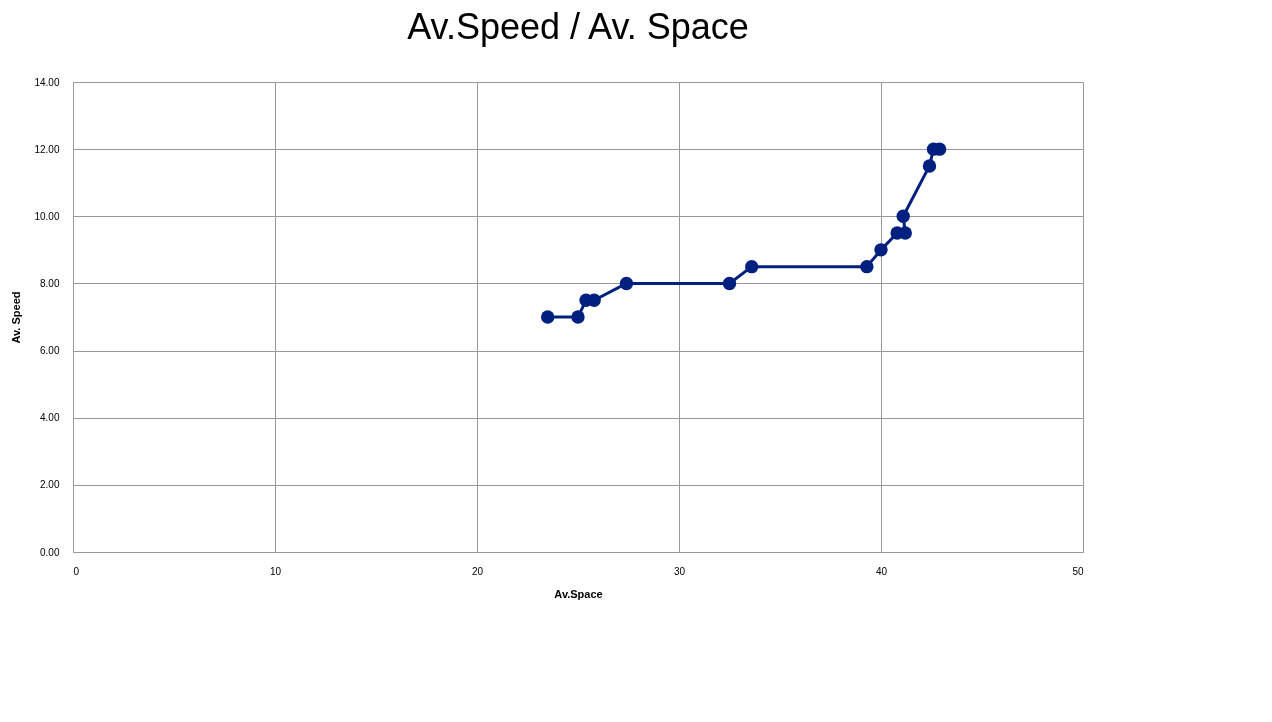 This screenshot has height=722, width=1272. Describe the element at coordinates (679, 571) in the screenshot. I see `x-tick-label: 30` at that location.